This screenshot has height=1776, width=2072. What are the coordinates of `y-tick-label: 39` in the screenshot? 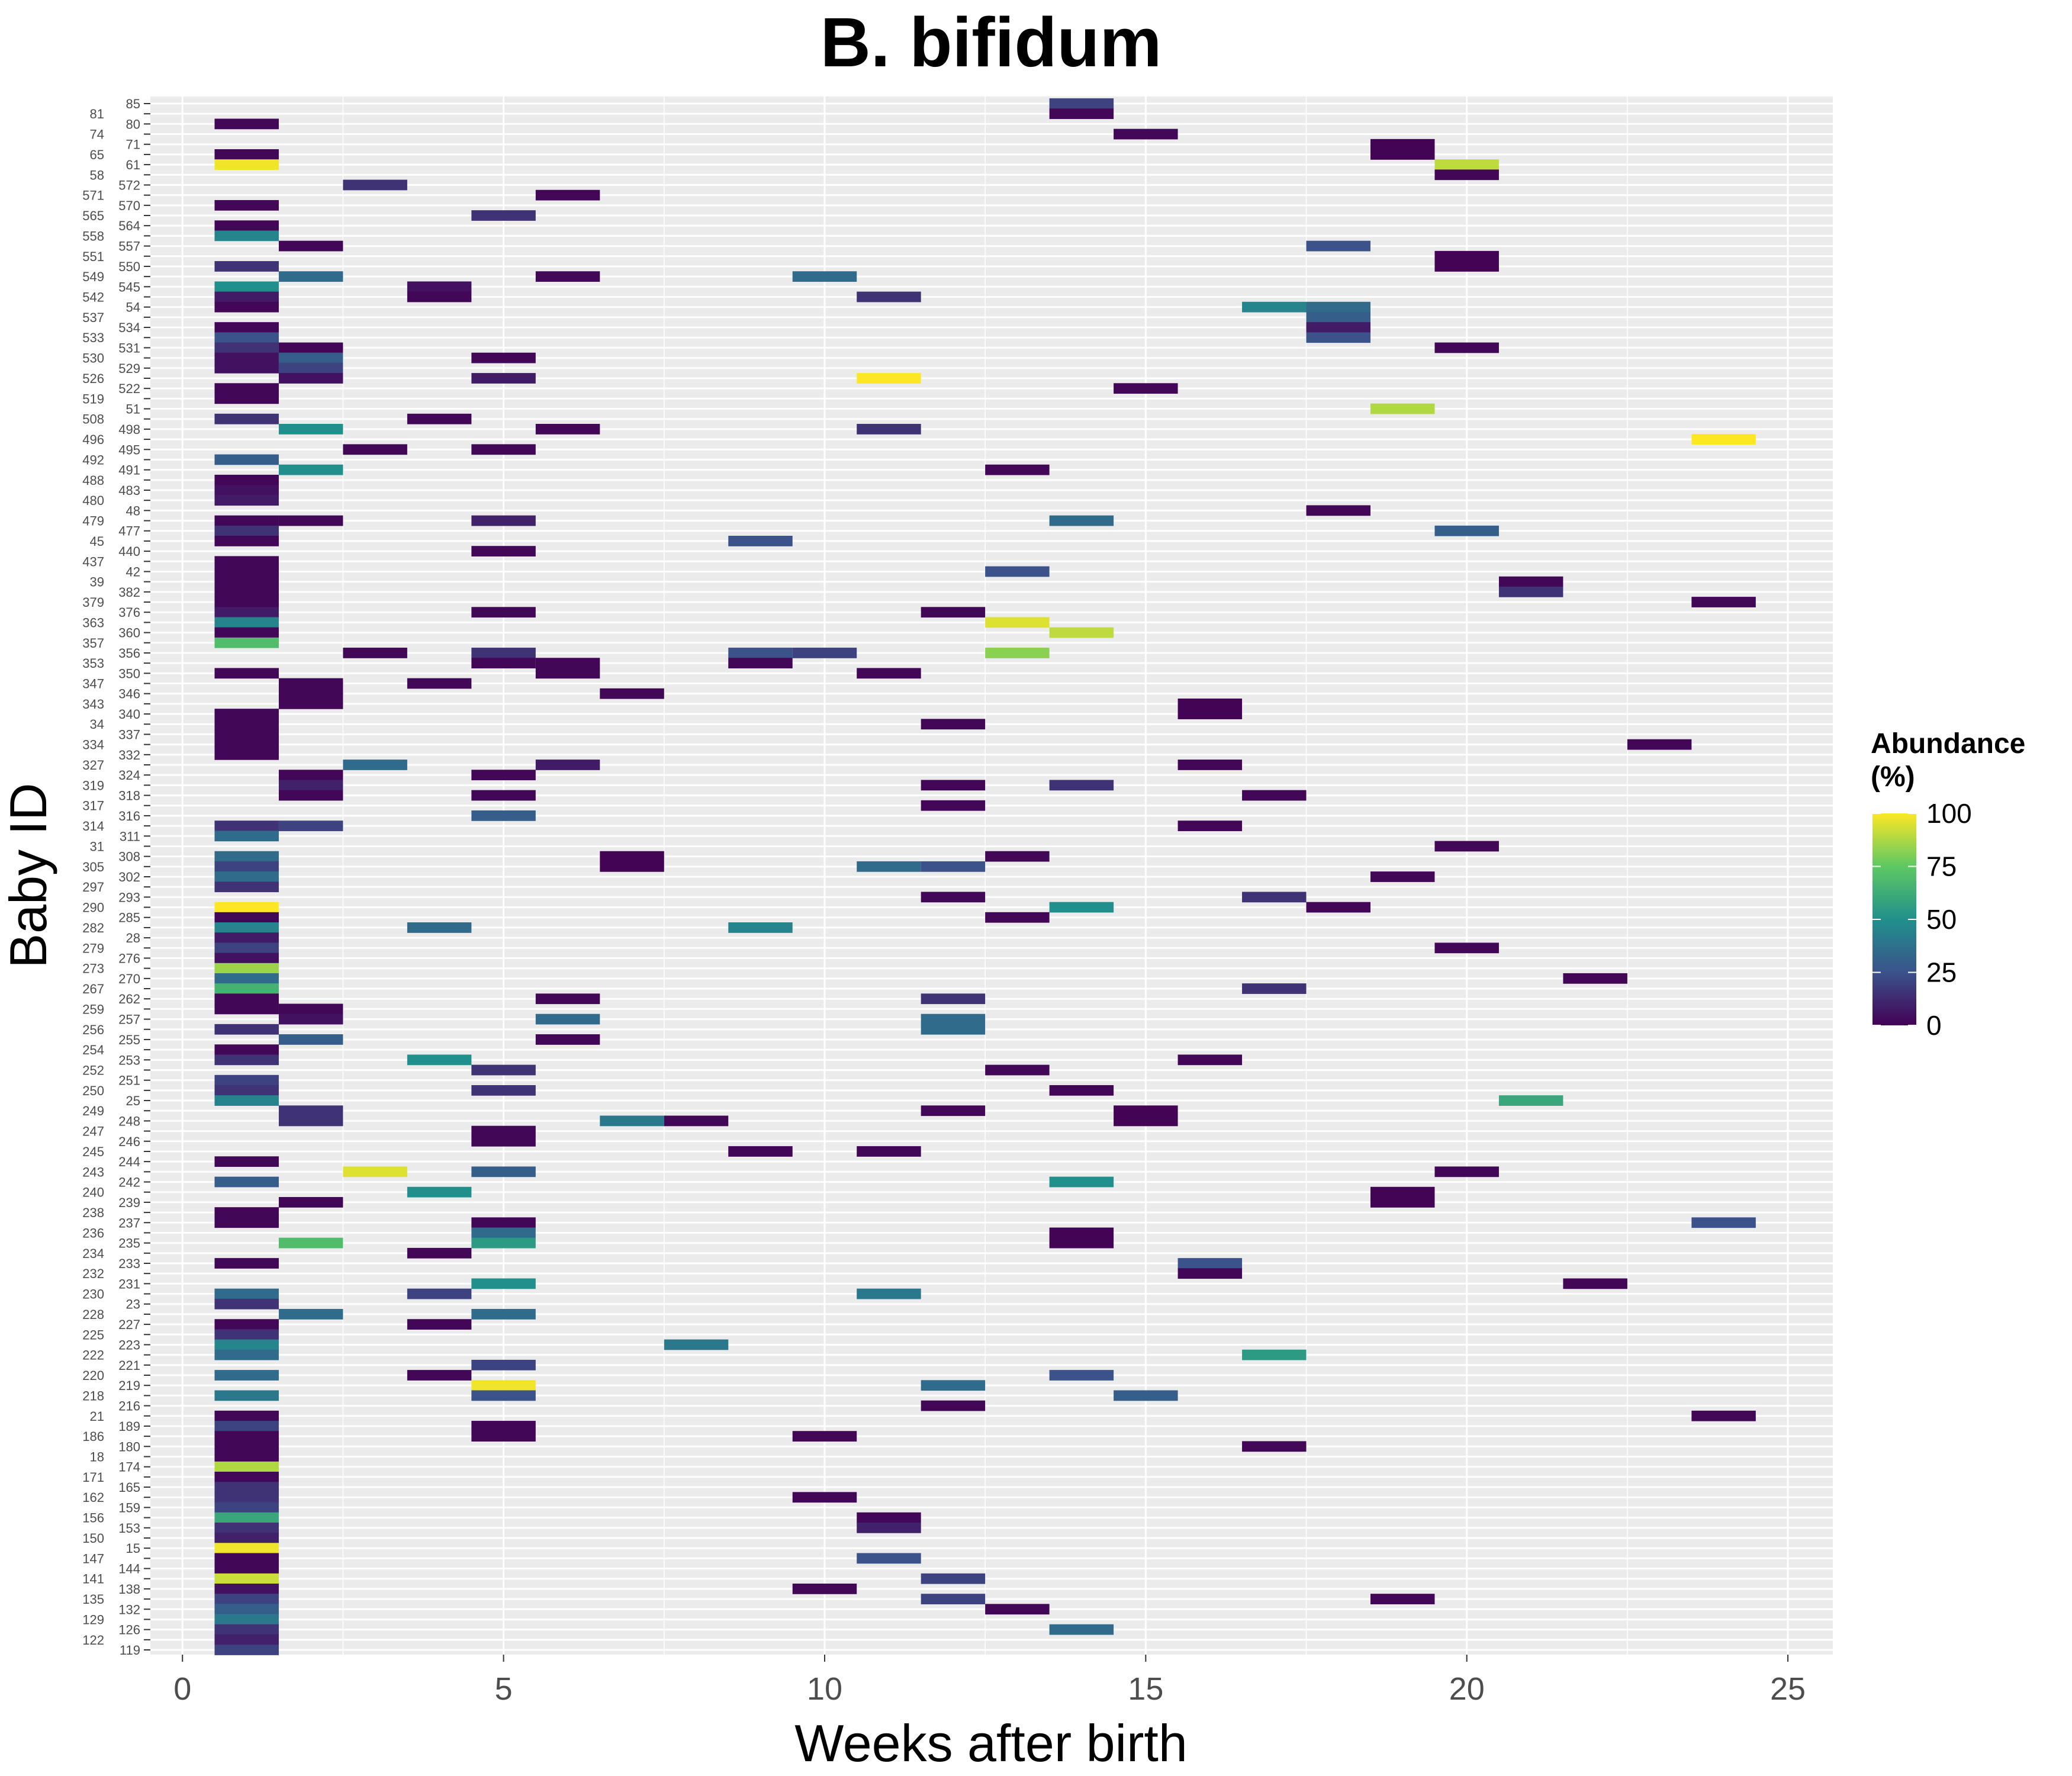 It's located at (97, 582).